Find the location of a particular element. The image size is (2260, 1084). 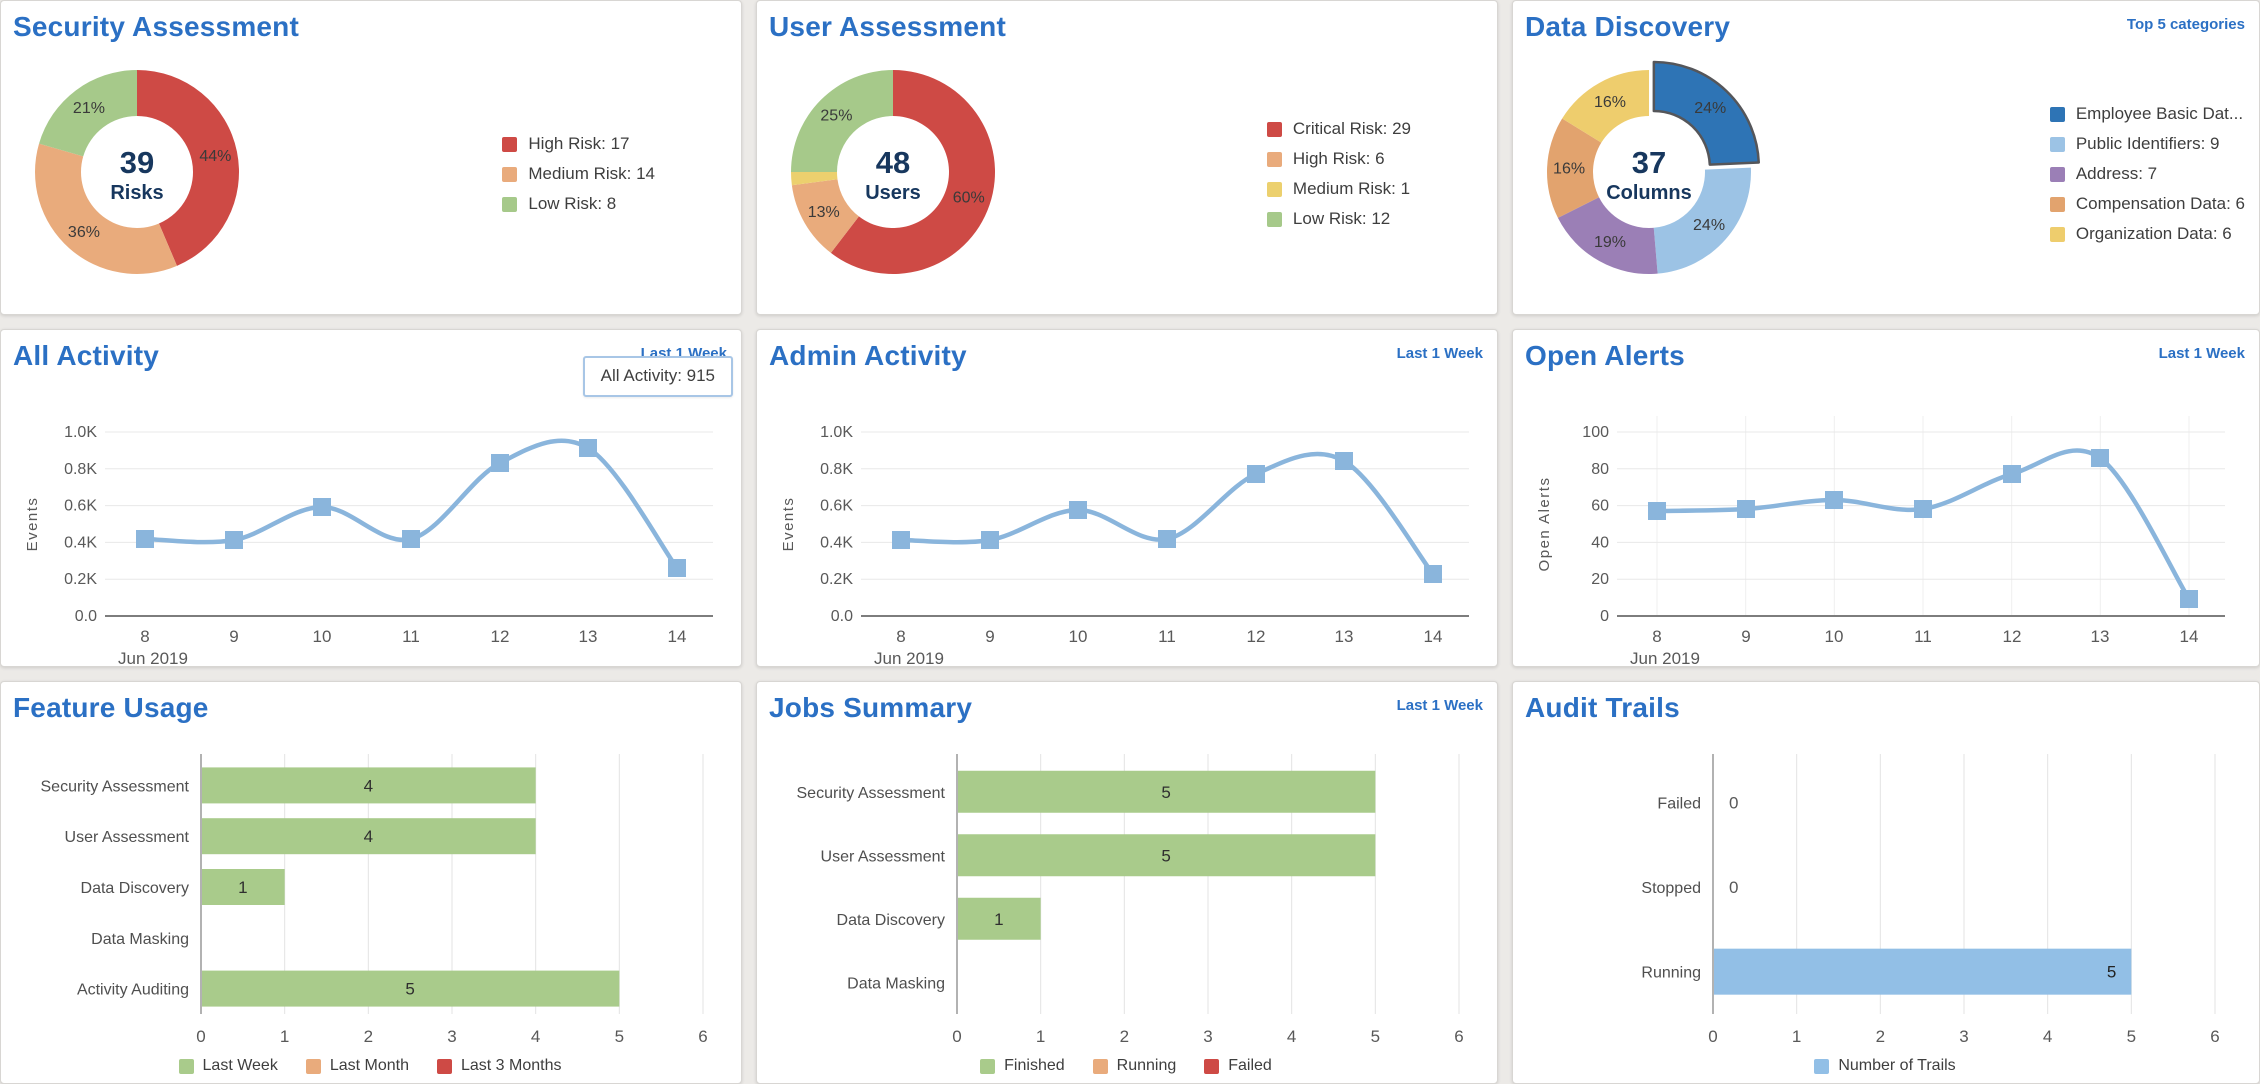

donut-pct-label: 16% is located at coordinates (1569, 168).